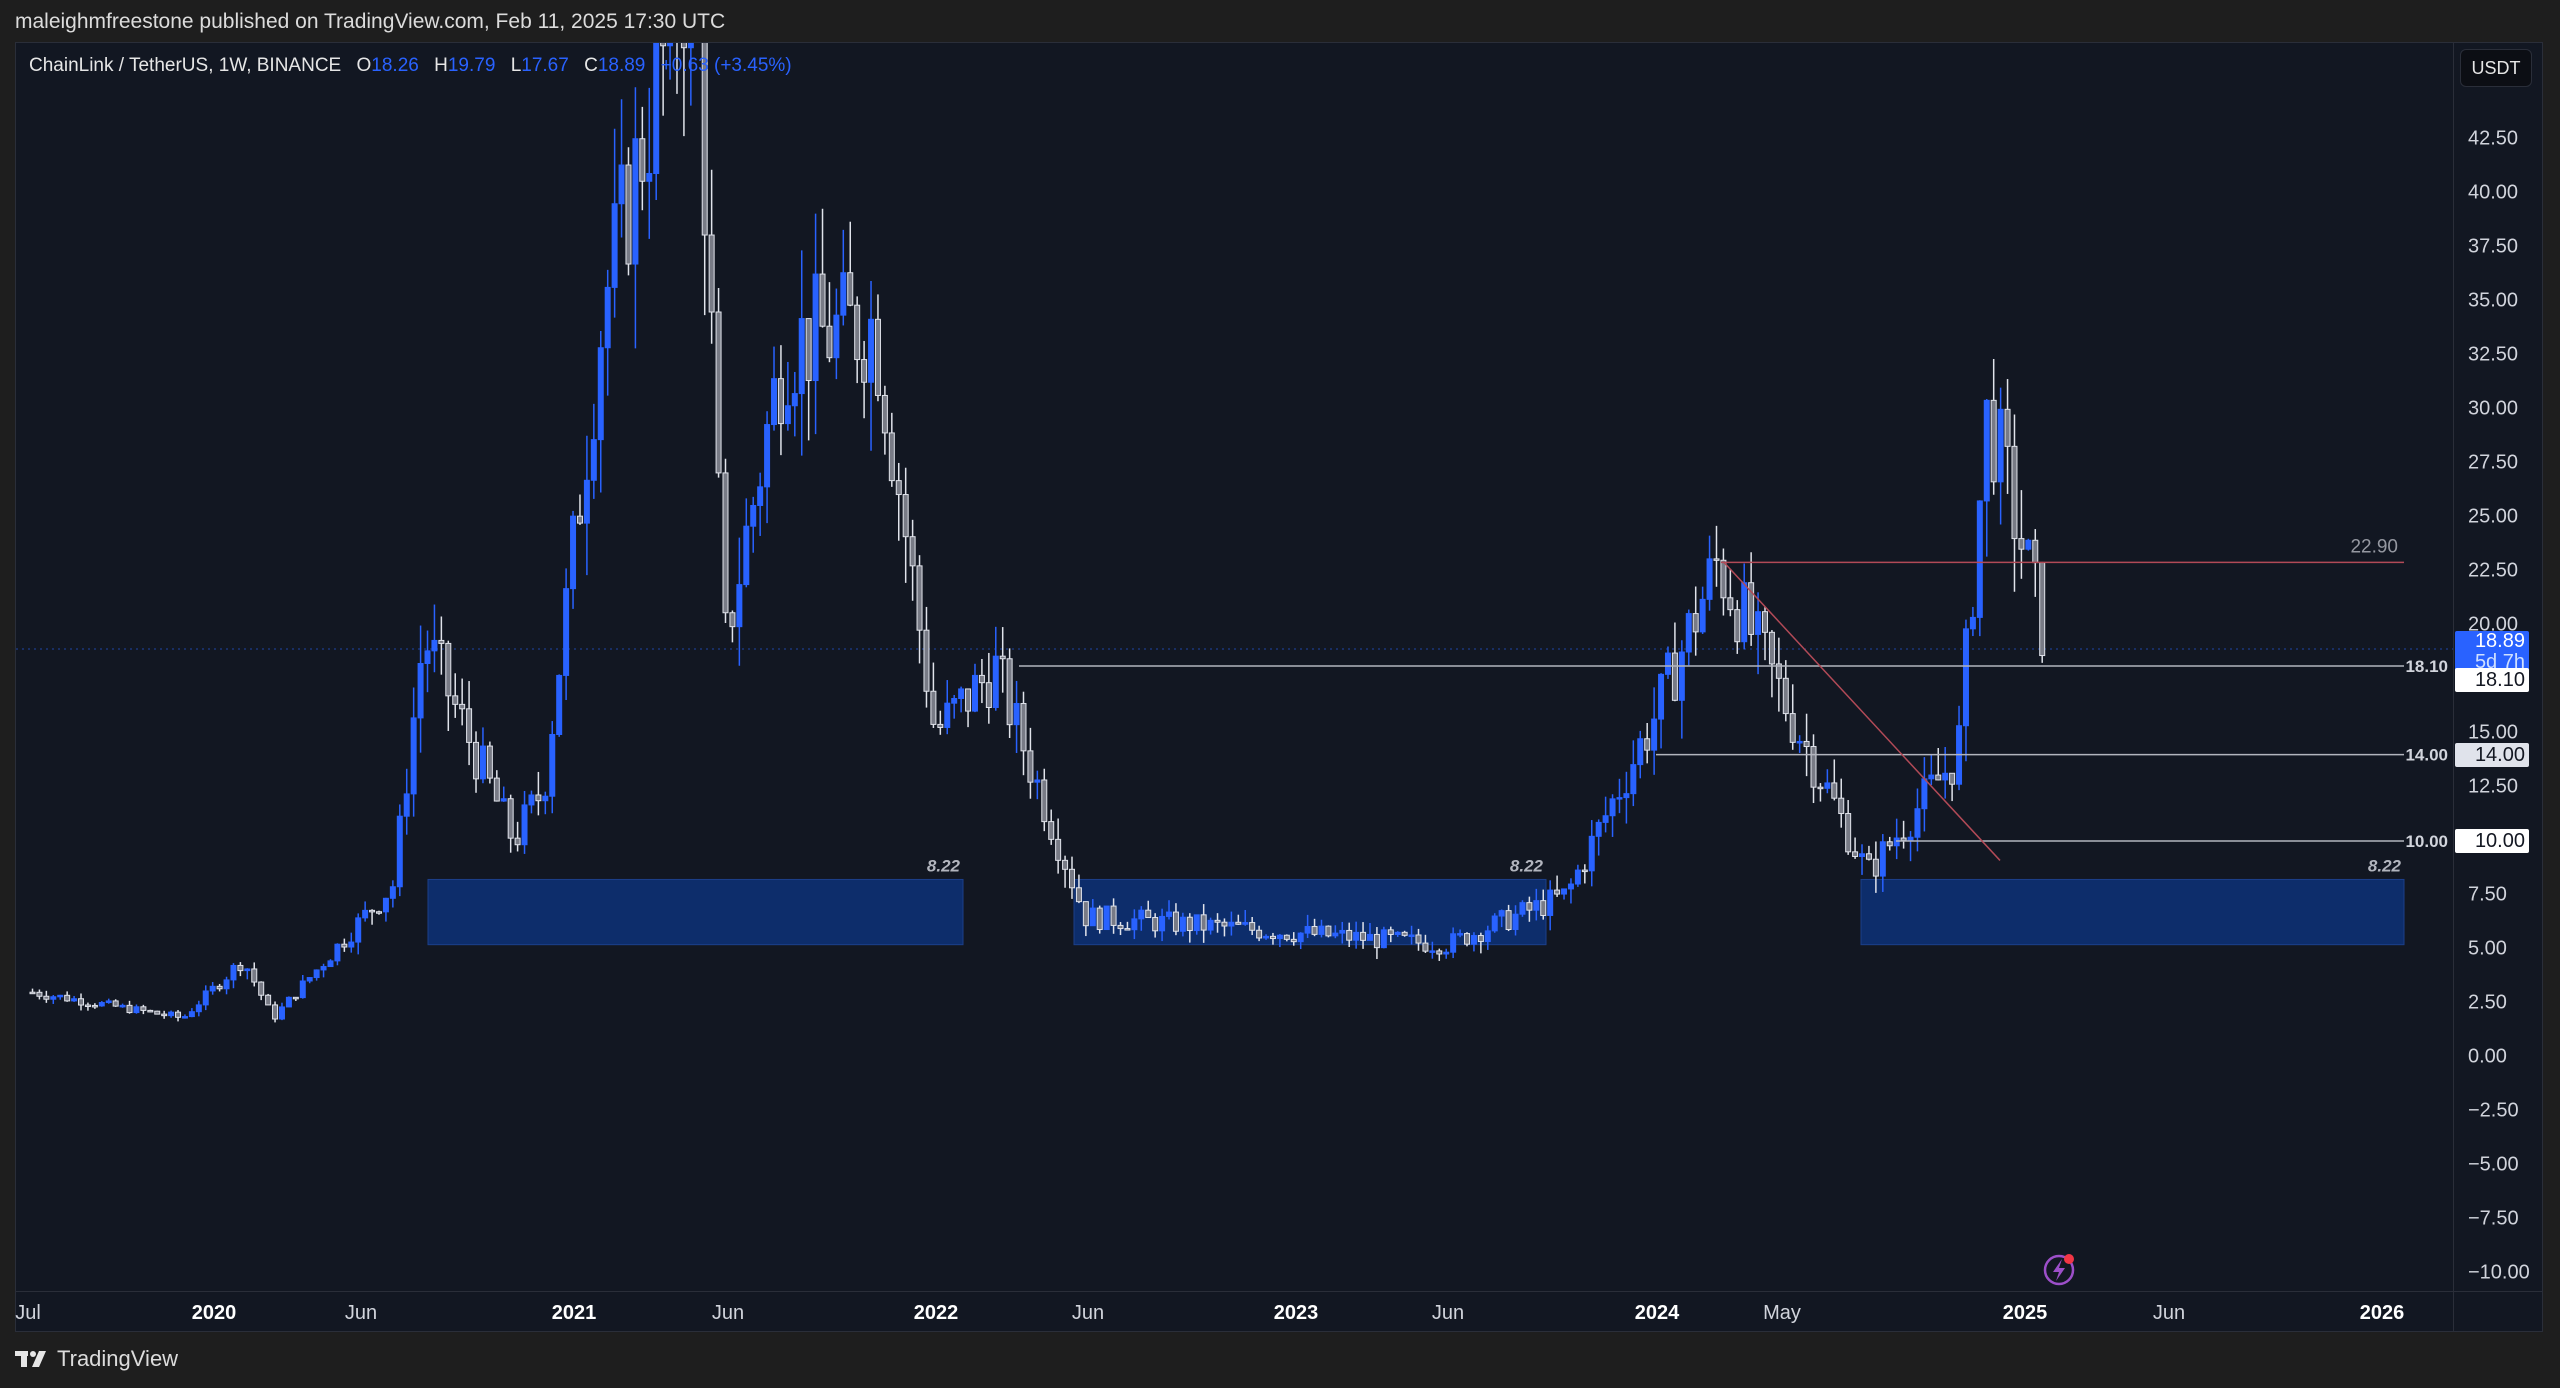 The width and height of the screenshot is (2560, 1388). What do you see at coordinates (2493, 246) in the screenshot?
I see `price-tick: 37.50` at bounding box center [2493, 246].